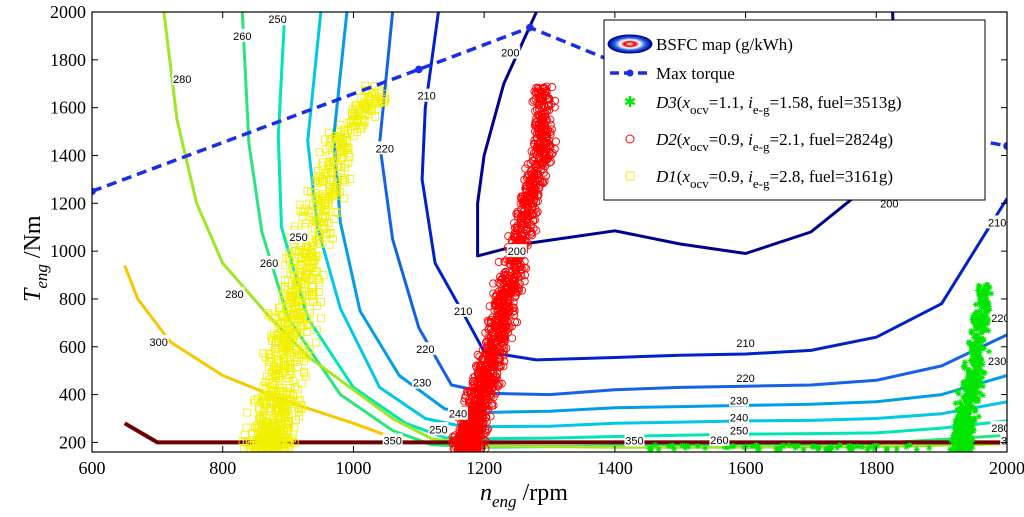 The image size is (1024, 517). I want to click on y-tick-label: 2000, so click(68, 12).